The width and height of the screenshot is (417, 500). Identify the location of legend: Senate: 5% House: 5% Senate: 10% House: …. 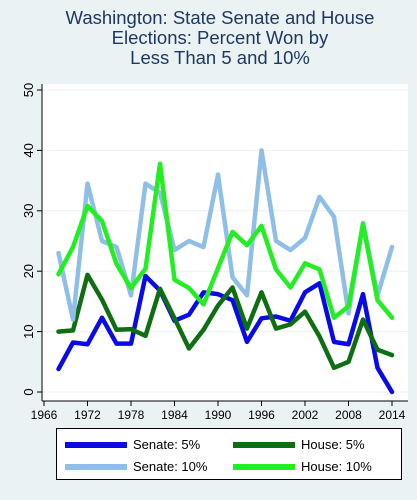
(229, 454).